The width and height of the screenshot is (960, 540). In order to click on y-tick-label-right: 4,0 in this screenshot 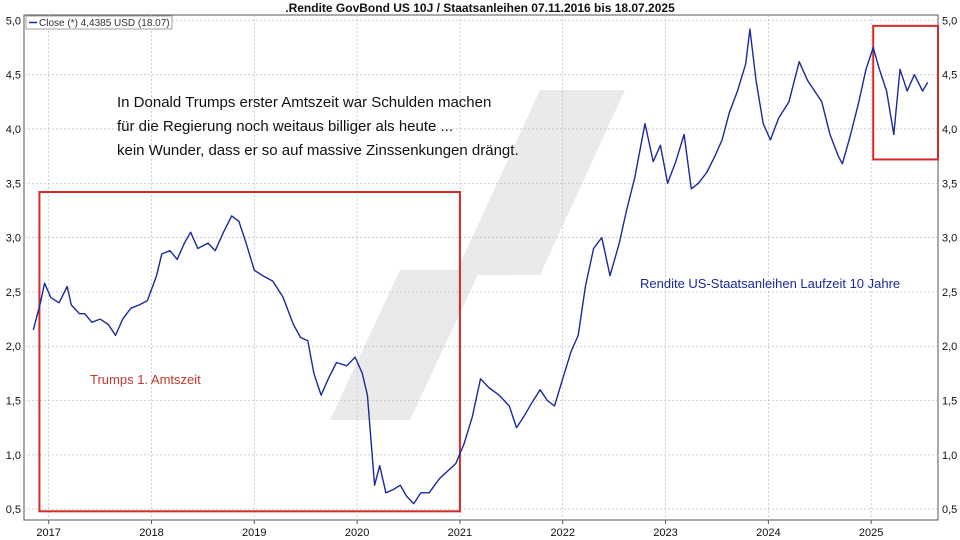, I will do `click(949, 130)`.